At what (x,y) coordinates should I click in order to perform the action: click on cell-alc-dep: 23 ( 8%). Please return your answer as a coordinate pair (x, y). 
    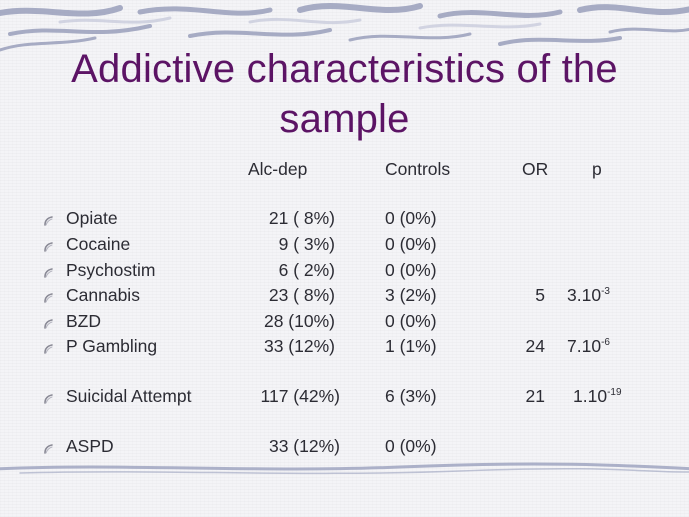
    Looking at the image, I should click on (301, 295).